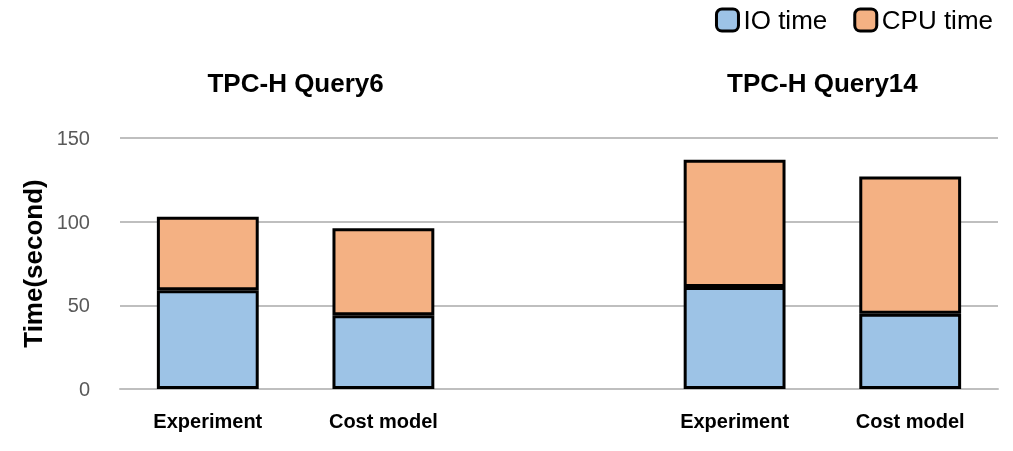  What do you see at coordinates (937, 20) in the screenshot?
I see `legend-label: CPU time` at bounding box center [937, 20].